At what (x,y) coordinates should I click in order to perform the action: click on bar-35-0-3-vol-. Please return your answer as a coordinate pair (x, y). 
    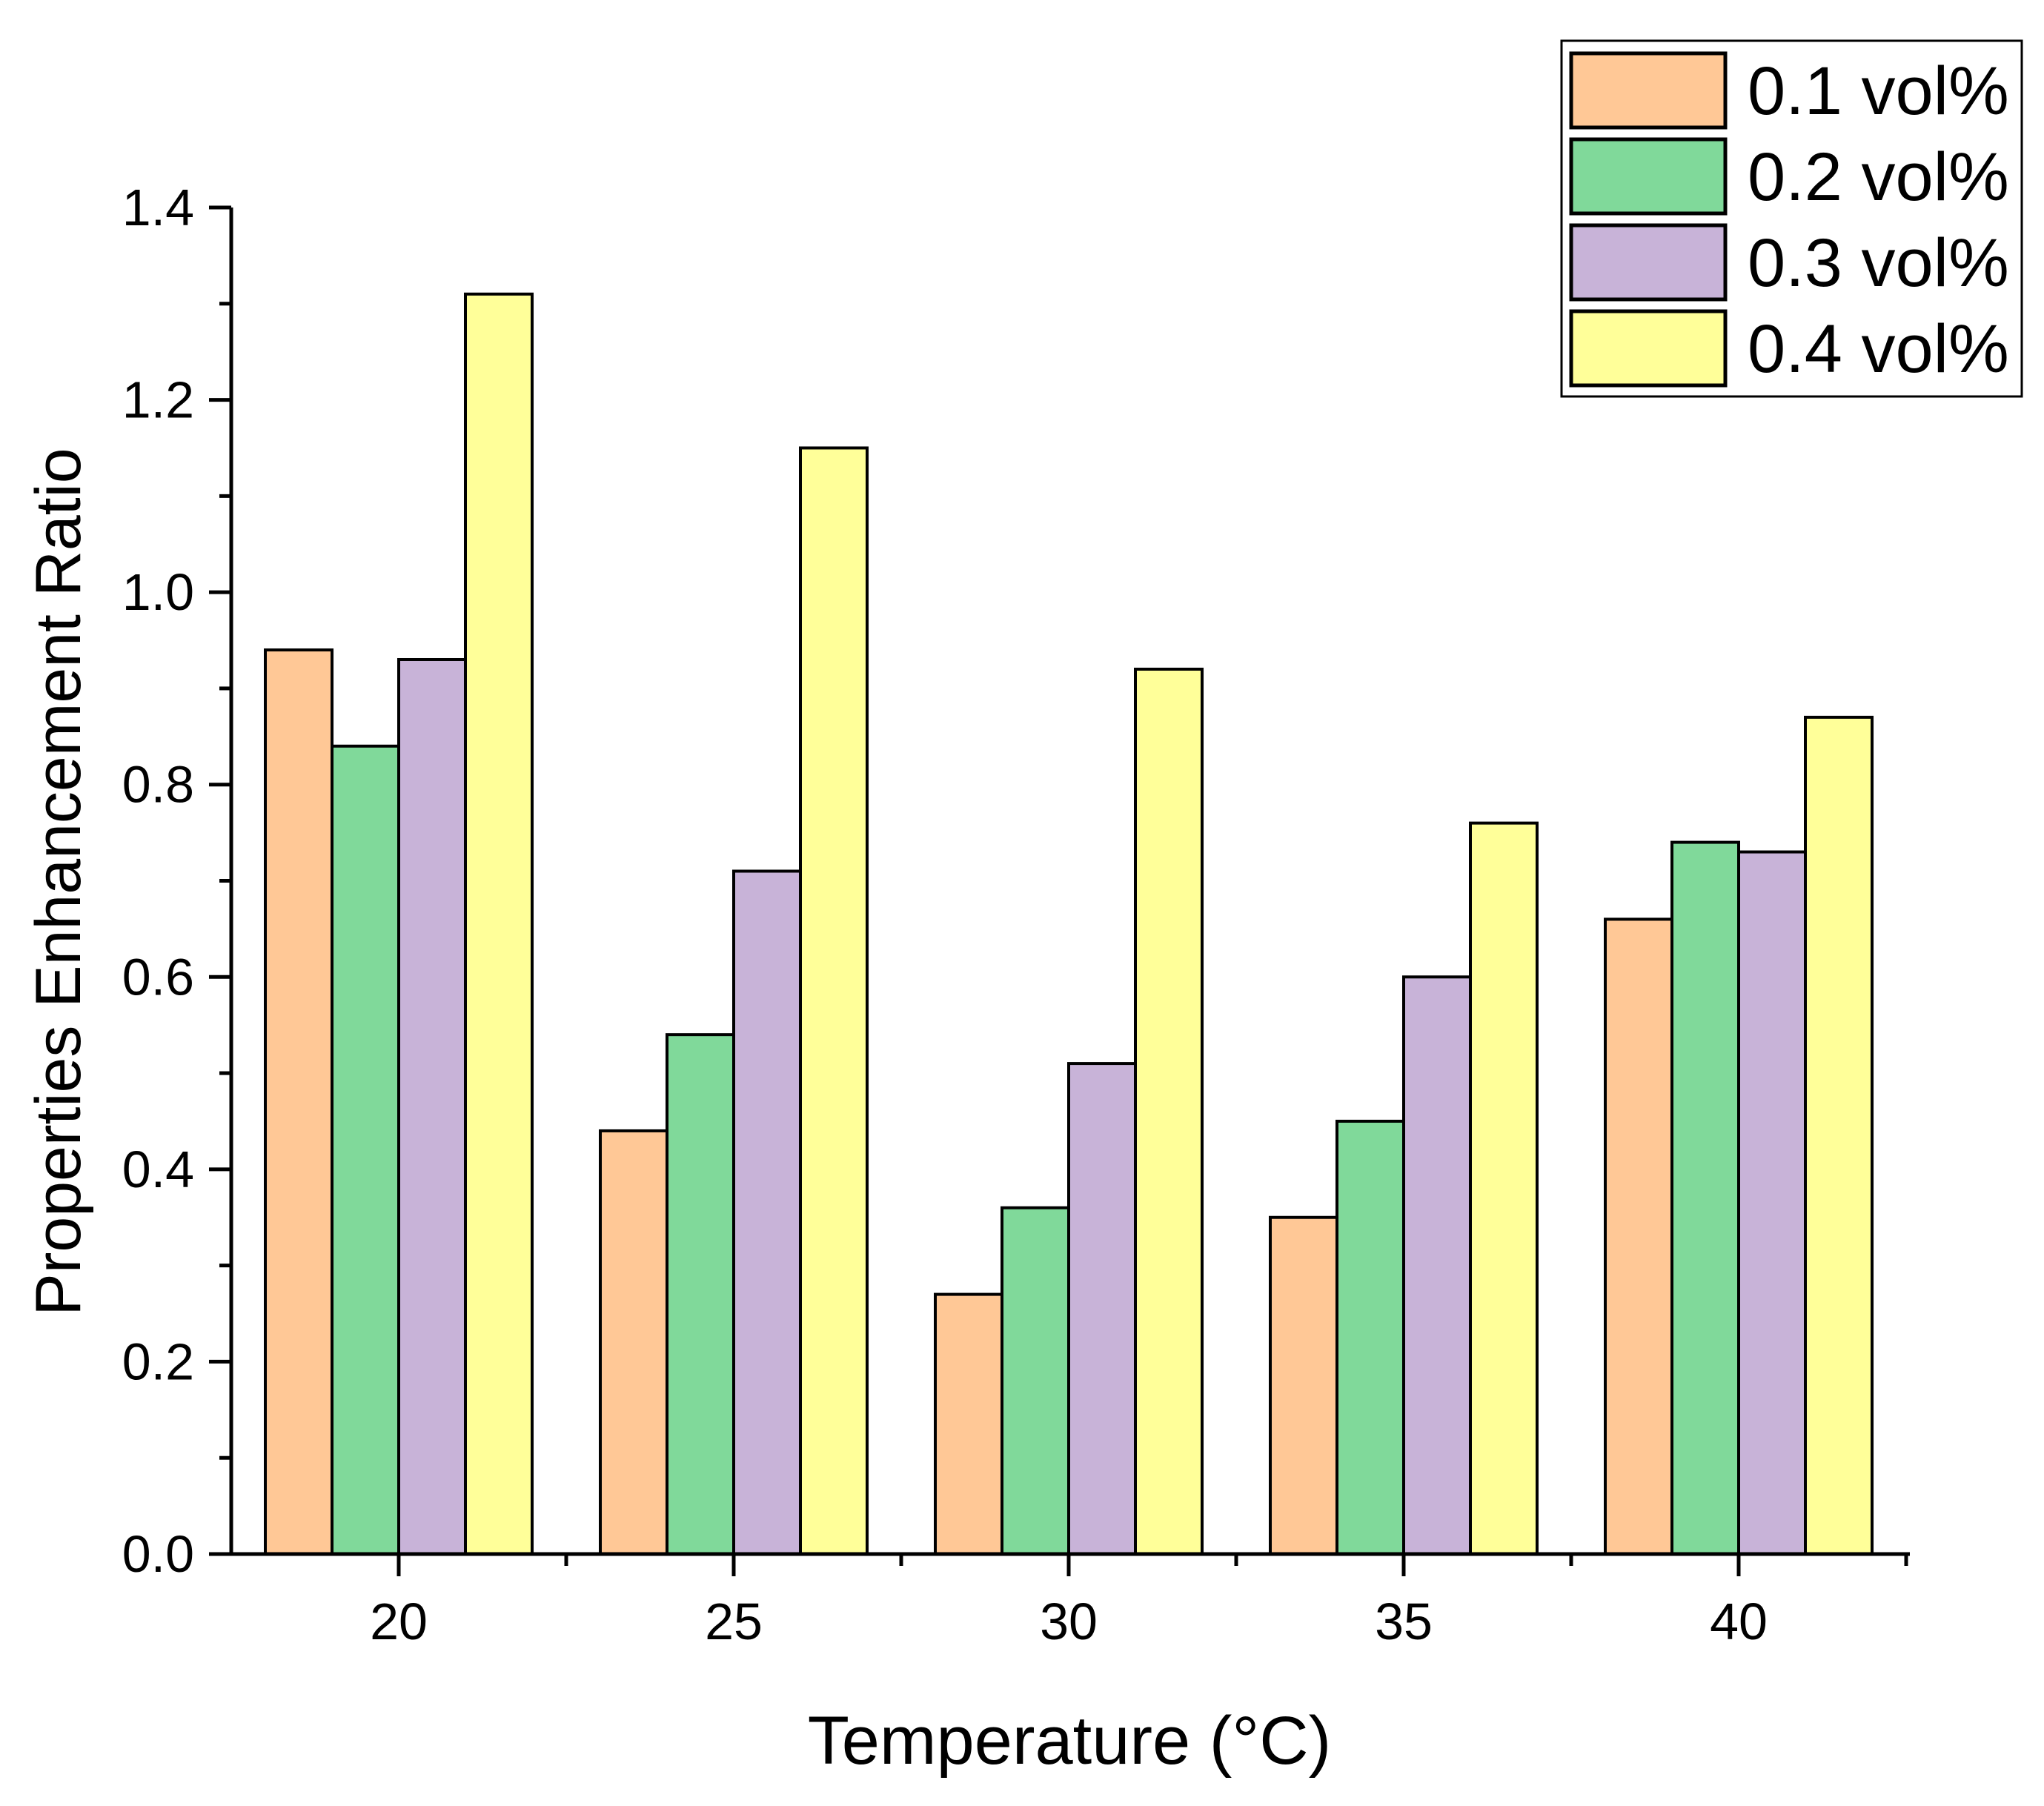
    Looking at the image, I should click on (1437, 1266).